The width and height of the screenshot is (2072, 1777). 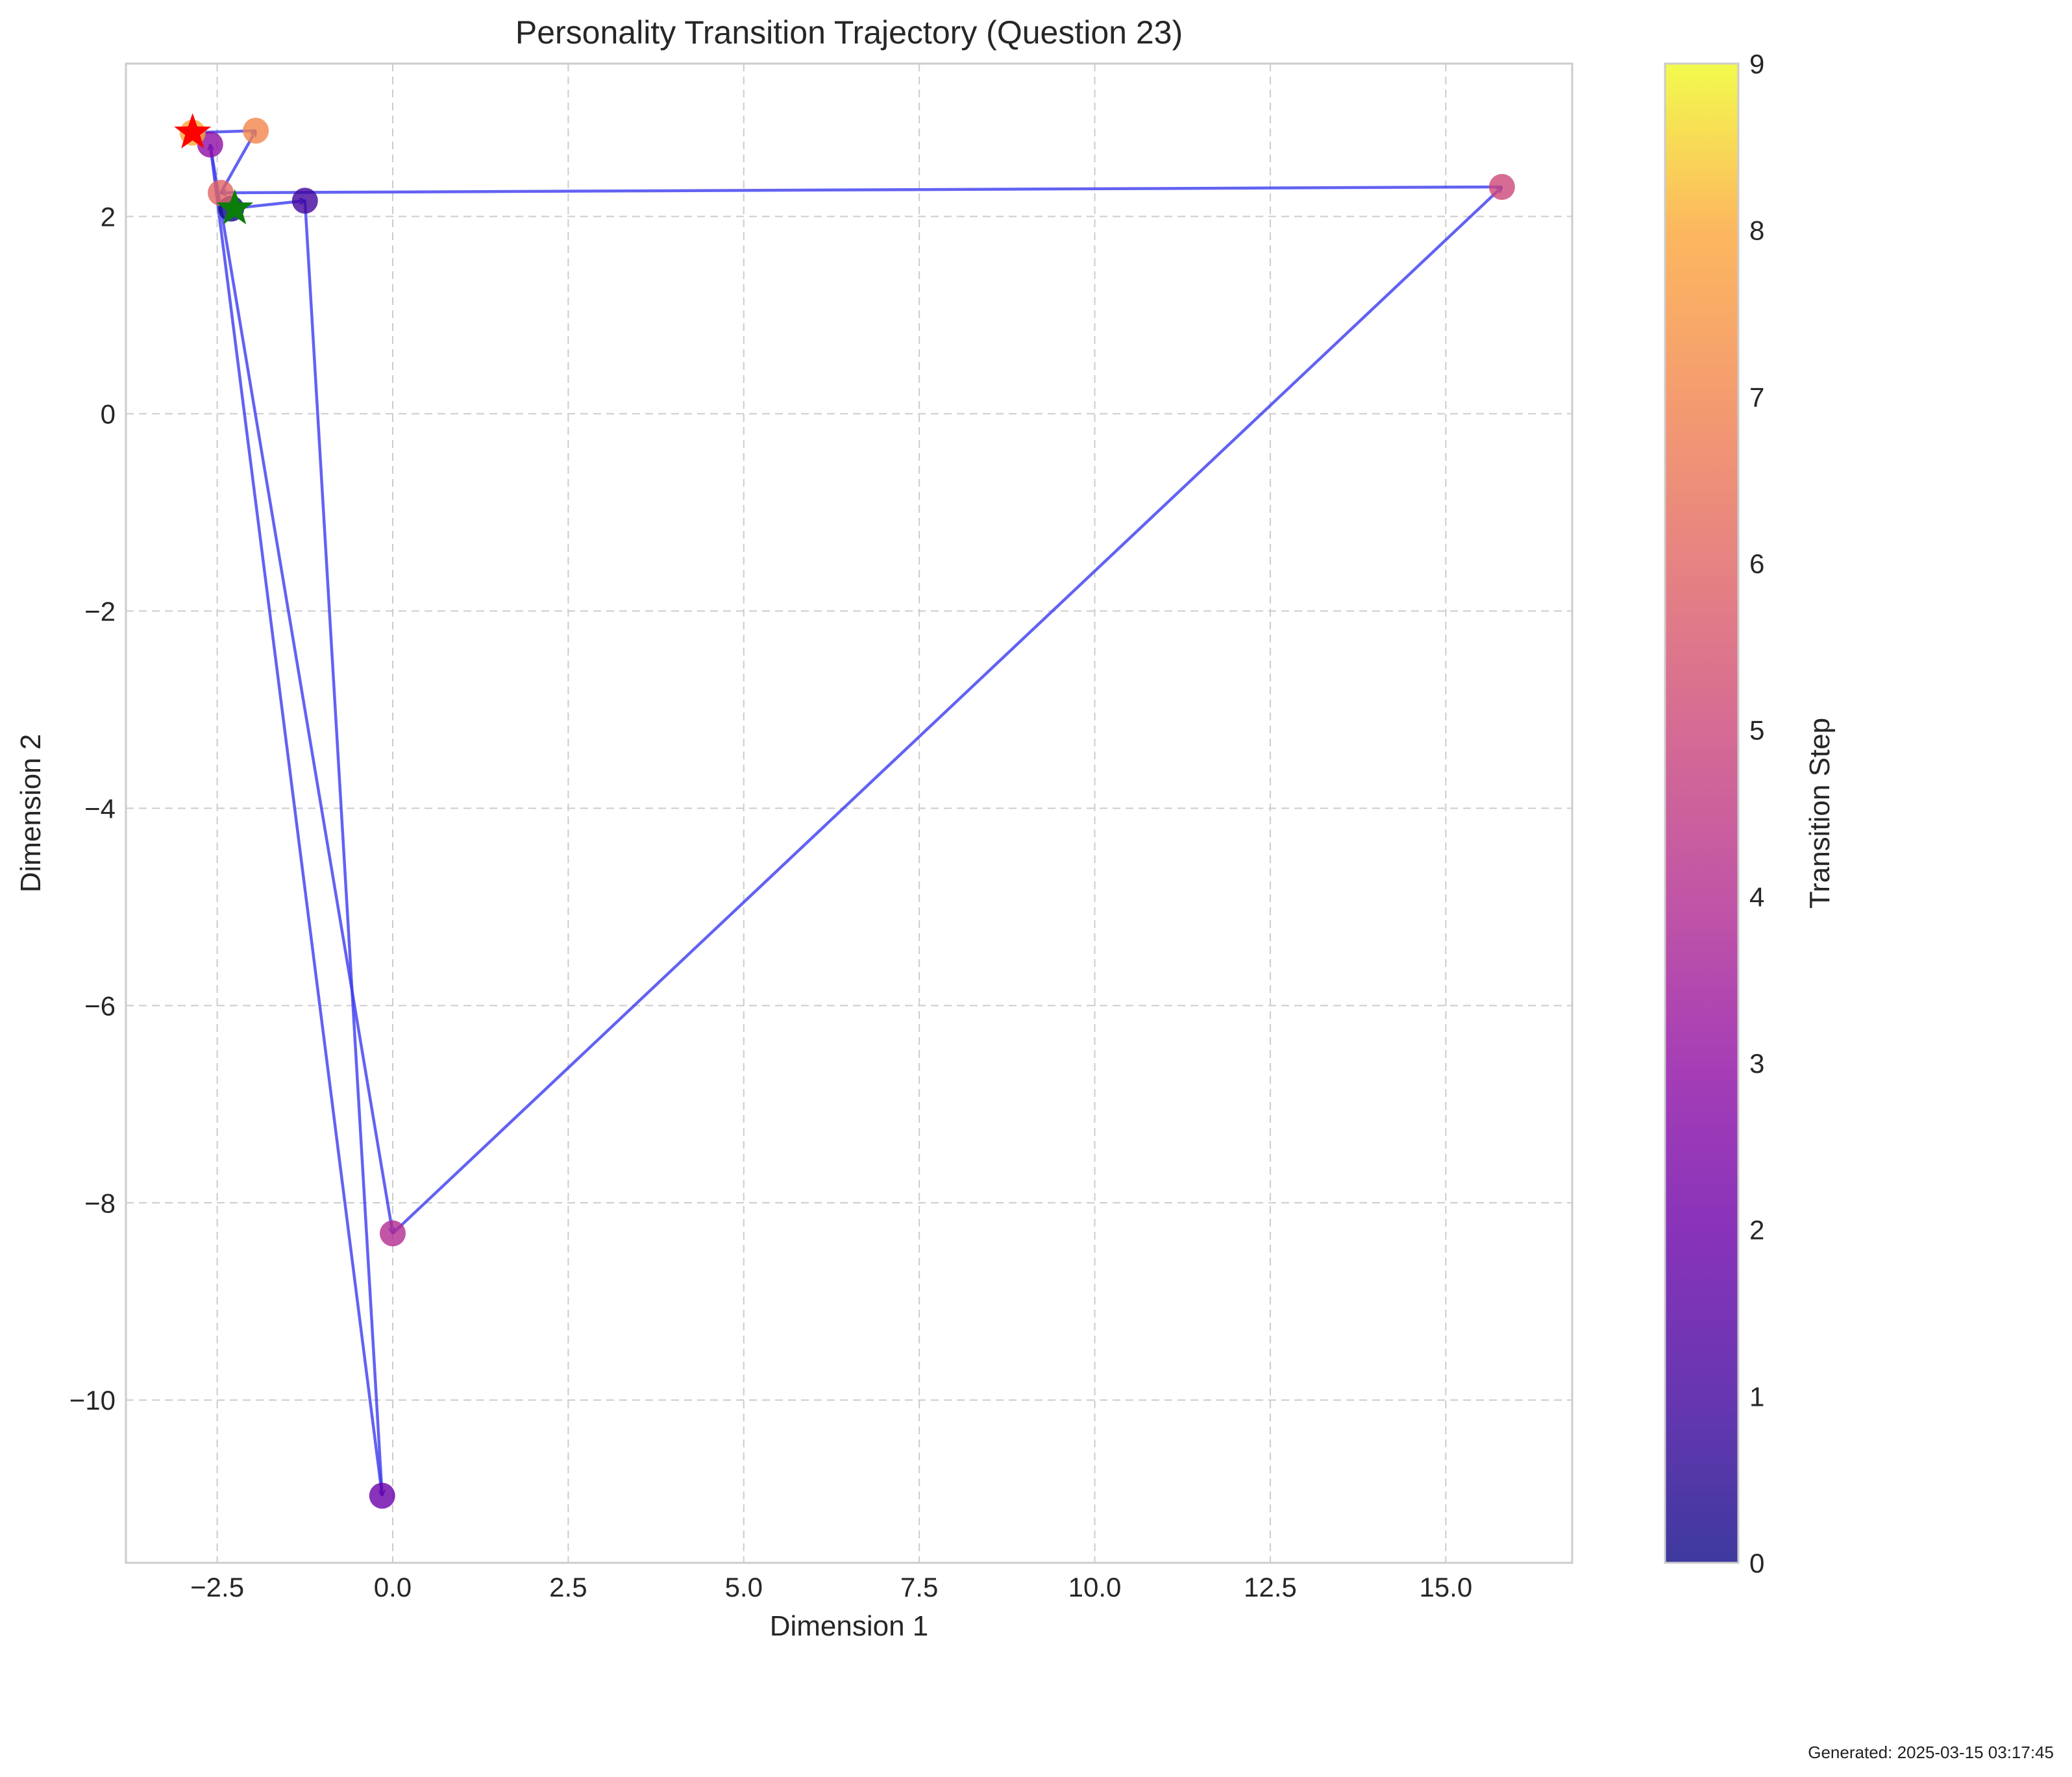 What do you see at coordinates (919, 1587) in the screenshot?
I see `x-tick-label: 7.5` at bounding box center [919, 1587].